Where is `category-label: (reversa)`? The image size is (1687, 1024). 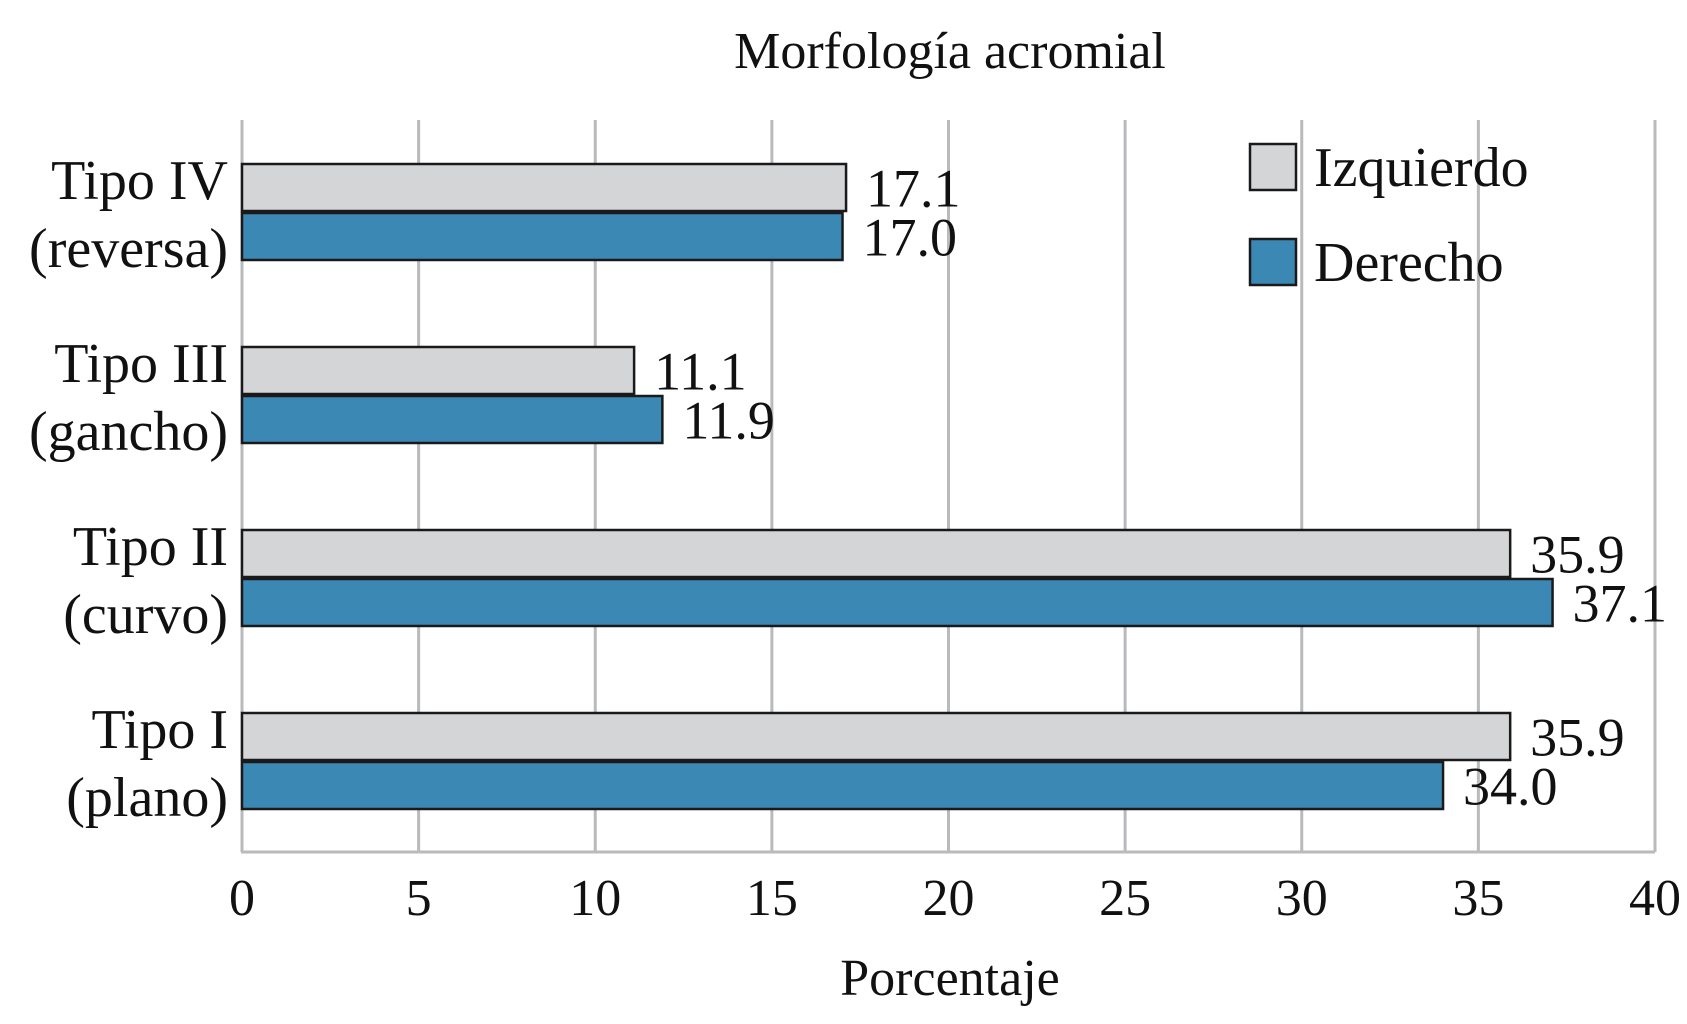 category-label: (reversa) is located at coordinates (128, 249).